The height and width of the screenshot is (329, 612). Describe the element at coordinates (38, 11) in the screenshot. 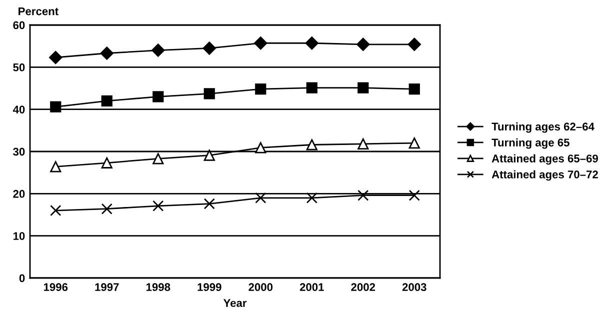

I see `y-axis-title: Percent` at that location.